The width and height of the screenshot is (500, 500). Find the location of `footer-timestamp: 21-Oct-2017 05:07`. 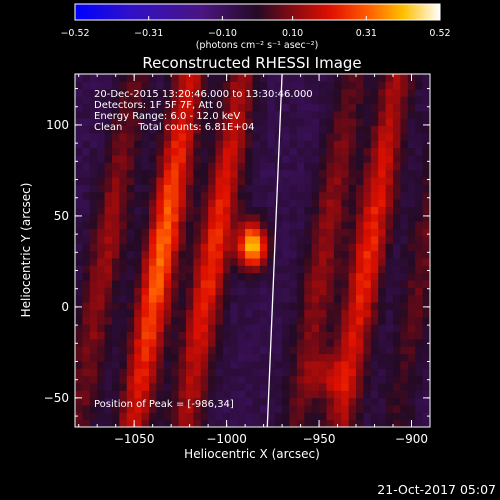

footer-timestamp: 21-Oct-2017 05:07 is located at coordinates (436, 489).